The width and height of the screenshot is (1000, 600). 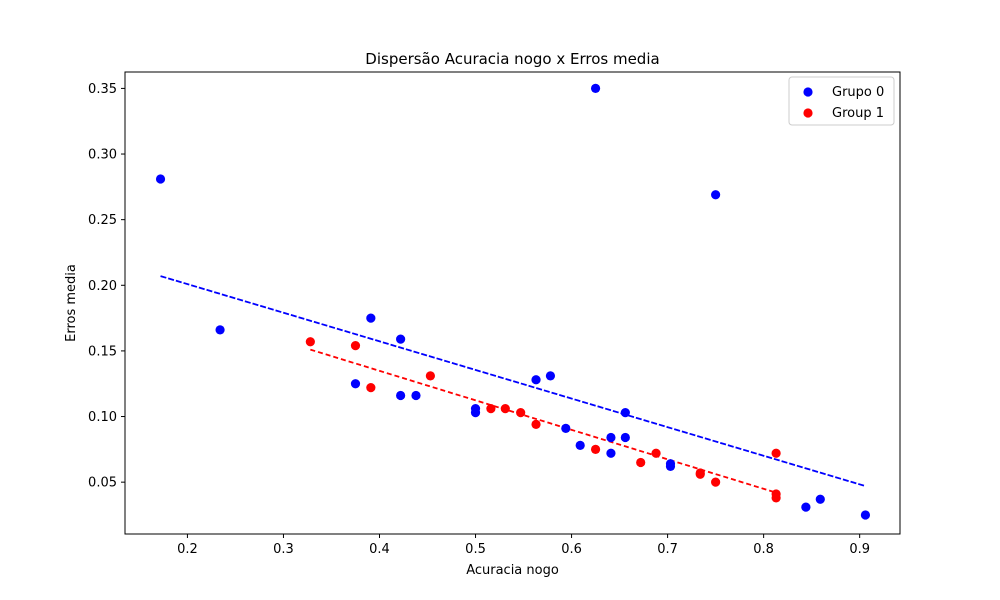 I want to click on x-tick-label: 0.6, so click(x=571, y=549).